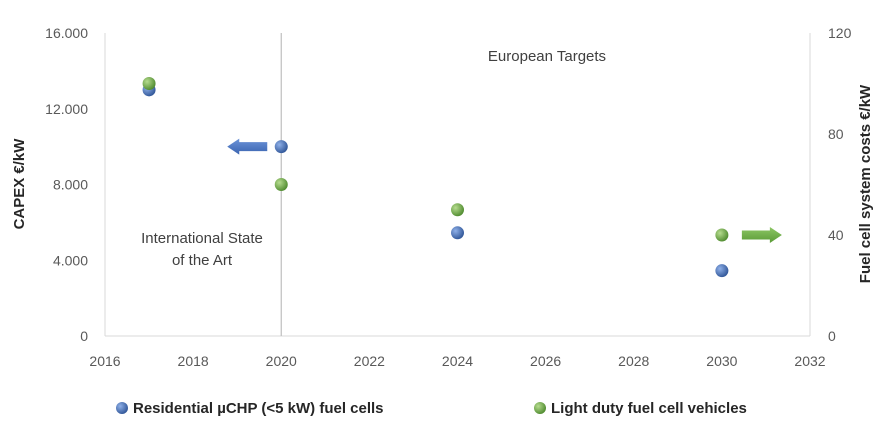 The image size is (888, 444). What do you see at coordinates (721, 361) in the screenshot?
I see `x-tick-label: 2030` at bounding box center [721, 361].